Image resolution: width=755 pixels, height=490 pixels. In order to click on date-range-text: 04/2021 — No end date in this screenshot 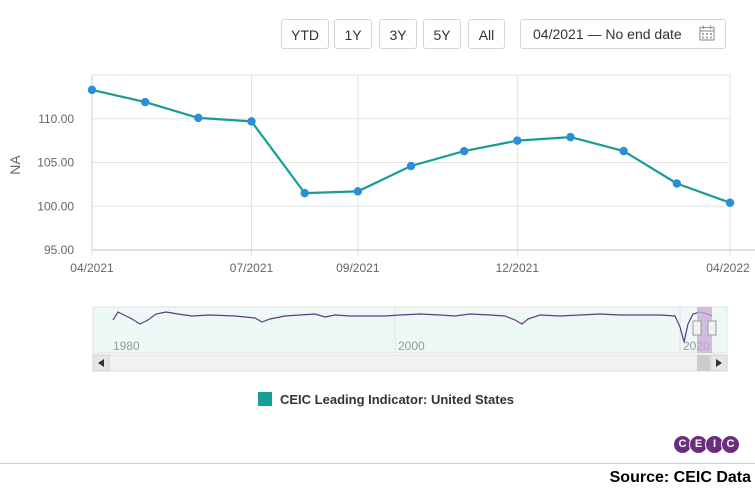, I will do `click(607, 34)`.